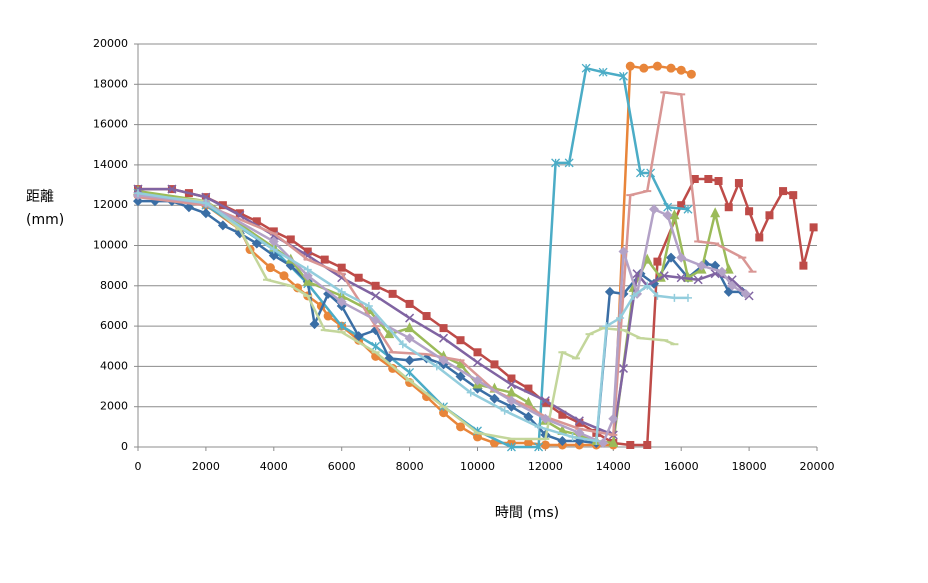  What do you see at coordinates (114, 365) in the screenshot?
I see `y-tick-label: 4000` at bounding box center [114, 365].